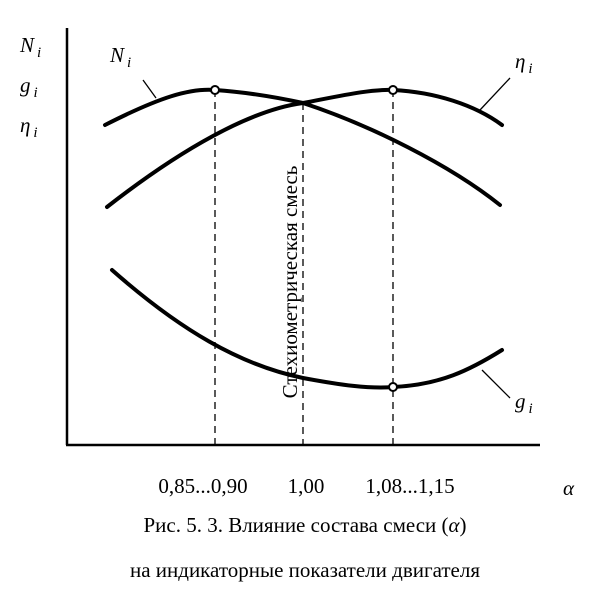 This screenshot has height=599, width=609. Describe the element at coordinates (455, 525) in the screenshot. I see `caption-symbol: α` at that location.